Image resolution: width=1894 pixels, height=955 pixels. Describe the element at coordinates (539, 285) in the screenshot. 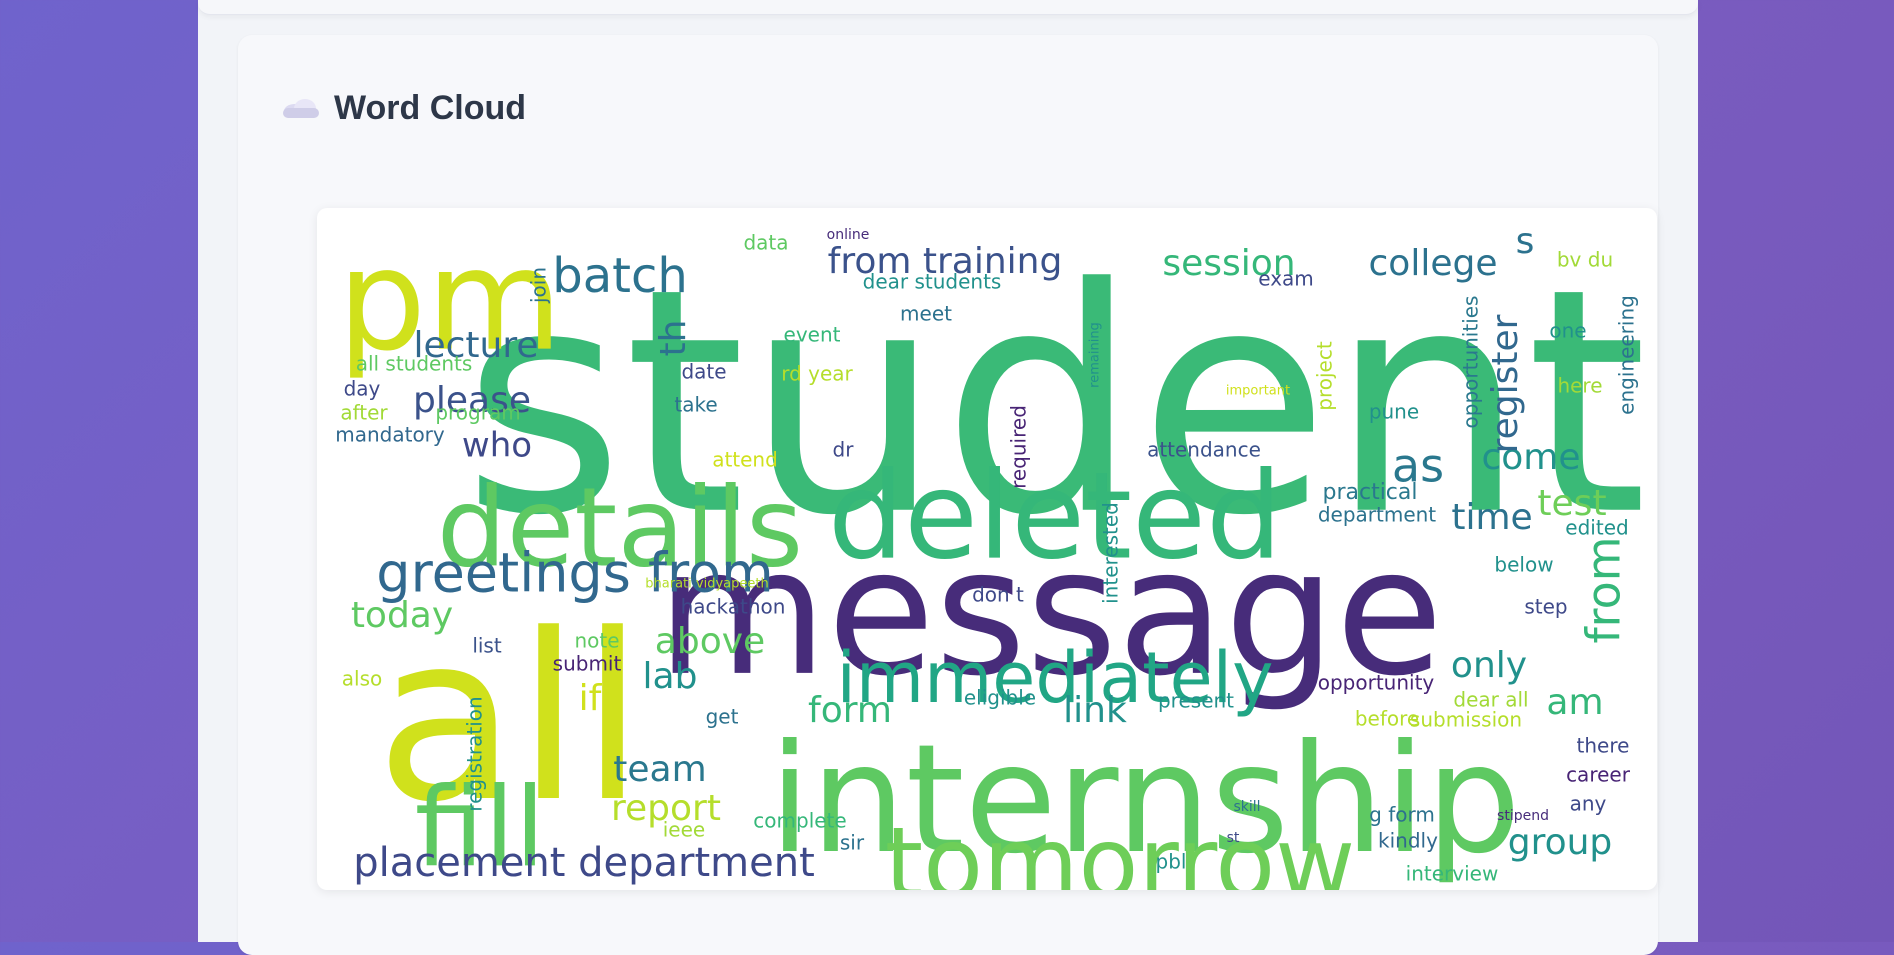

I see `word-join: join` at that location.